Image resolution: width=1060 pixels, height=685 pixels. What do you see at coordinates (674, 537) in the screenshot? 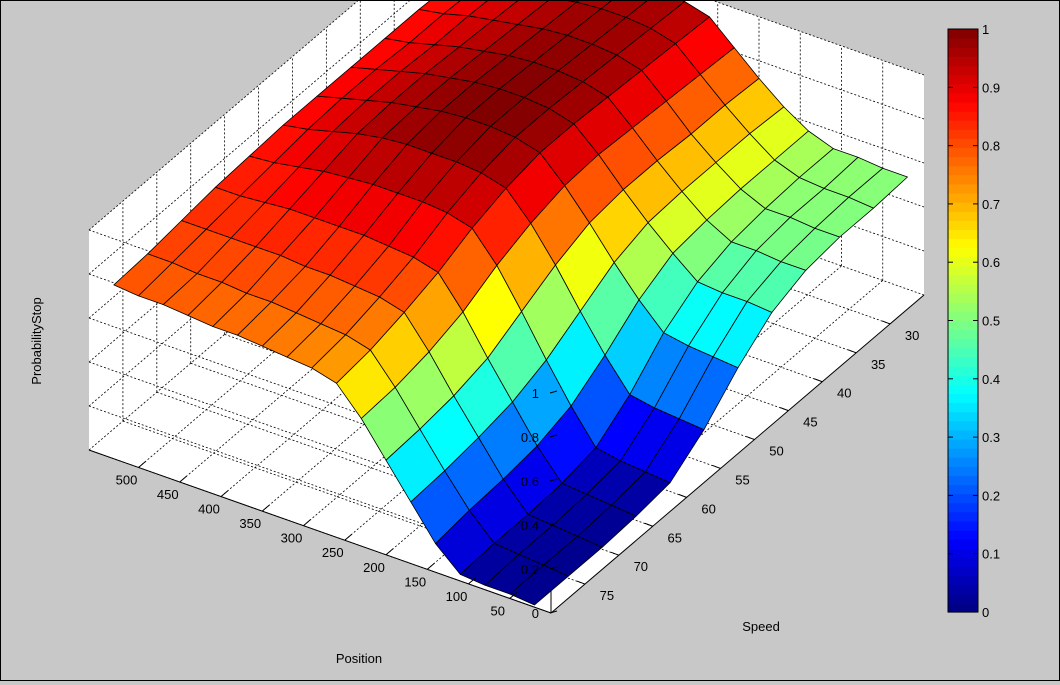
I see `y-tick-label: 65` at bounding box center [674, 537].